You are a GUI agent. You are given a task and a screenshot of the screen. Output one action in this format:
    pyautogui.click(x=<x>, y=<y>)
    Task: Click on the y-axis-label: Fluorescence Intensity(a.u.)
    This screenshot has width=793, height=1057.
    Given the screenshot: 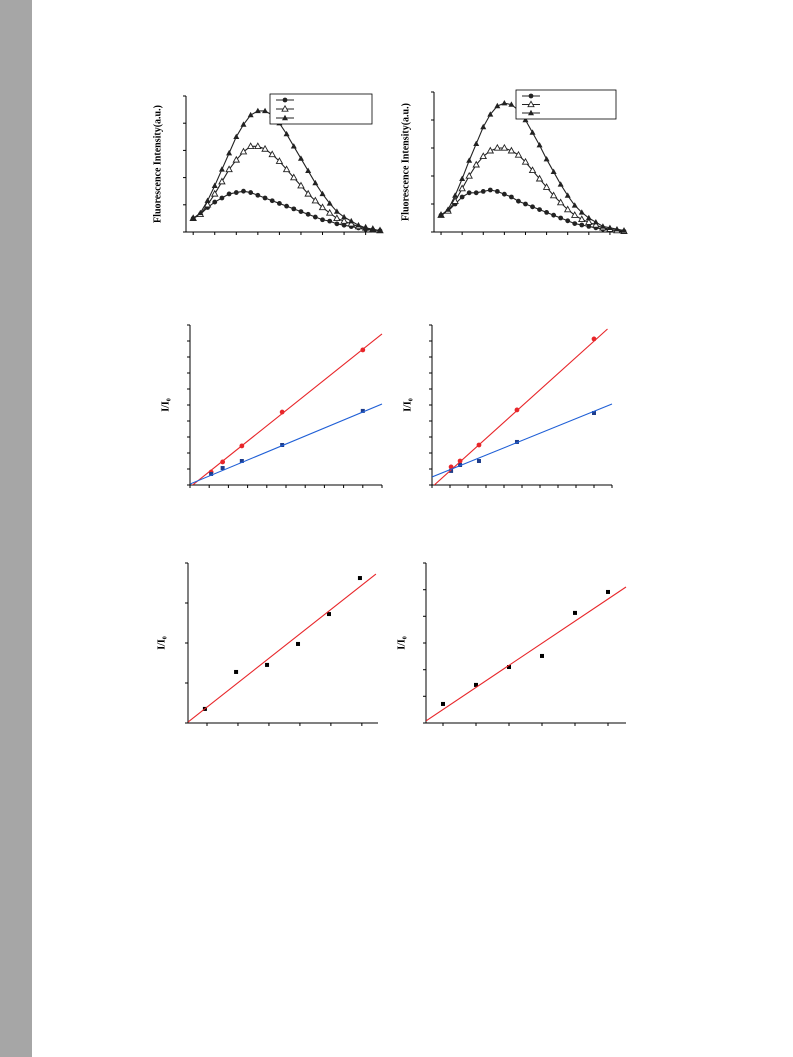 What is the action you would take?
    pyautogui.click(x=405, y=162)
    